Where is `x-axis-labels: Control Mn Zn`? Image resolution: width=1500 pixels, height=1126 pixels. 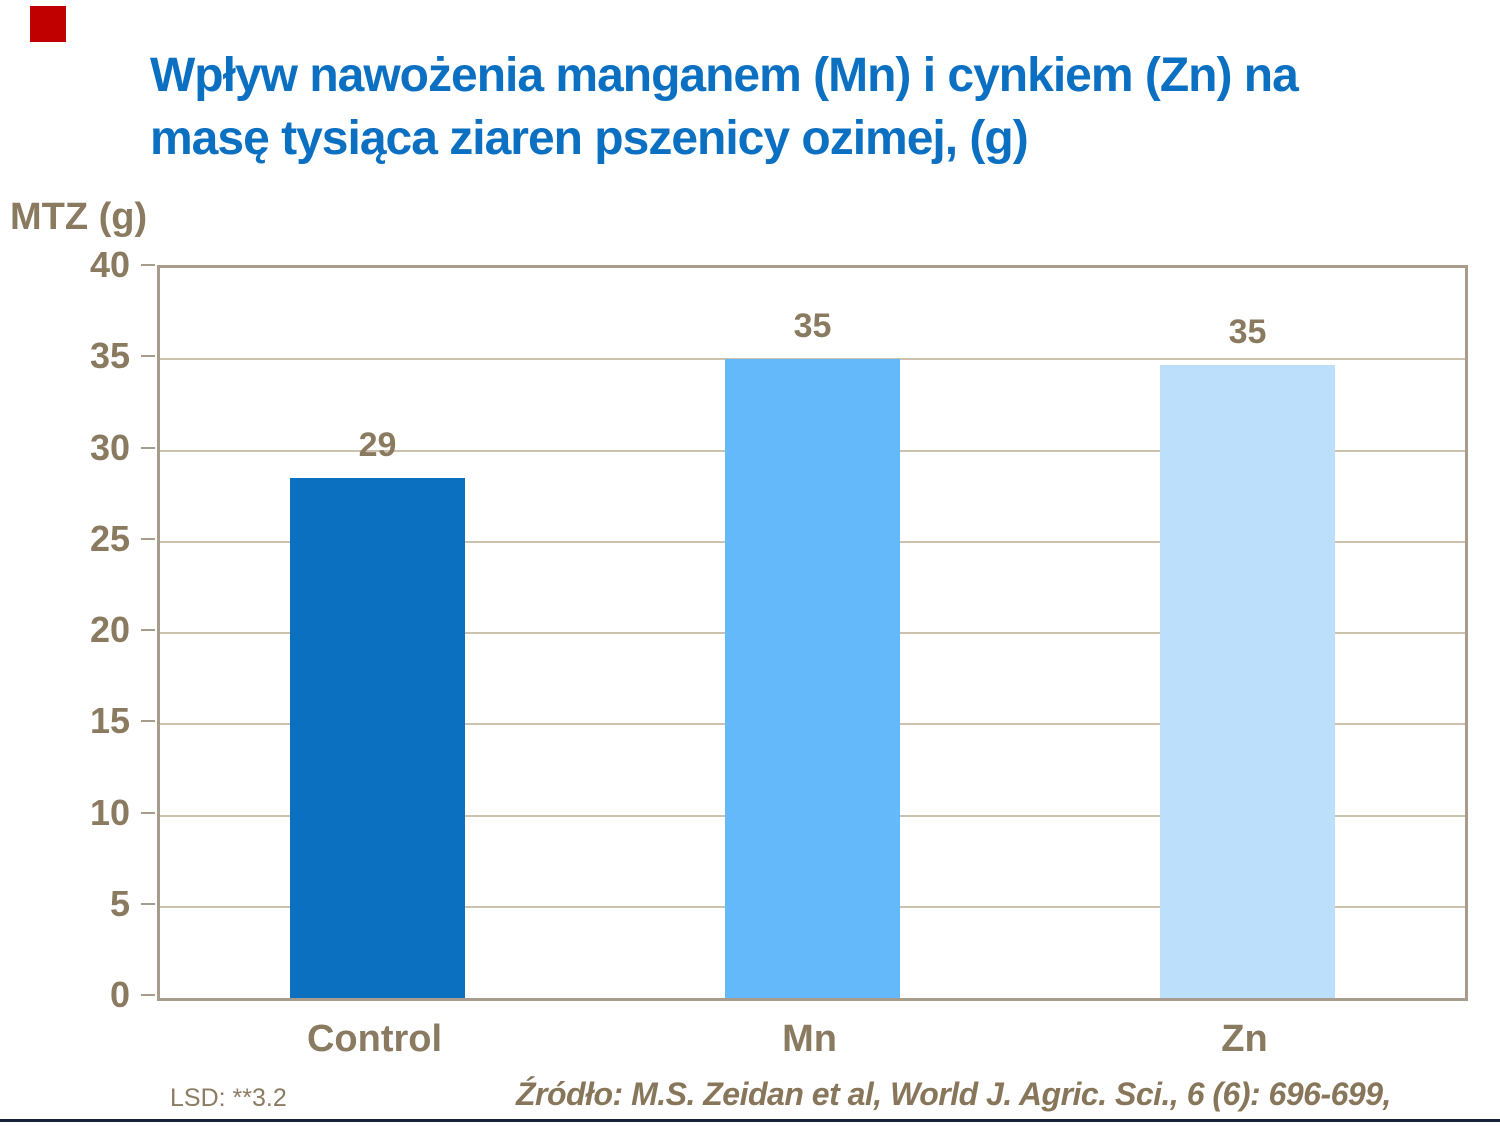
x-axis-labels: Control Mn Zn is located at coordinates (812, 1046).